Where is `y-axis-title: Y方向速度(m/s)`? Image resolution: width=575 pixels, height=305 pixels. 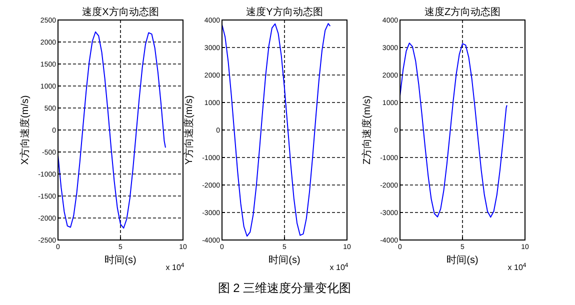 y-axis-title: Y方向速度(m/s) is located at coordinates (189, 130).